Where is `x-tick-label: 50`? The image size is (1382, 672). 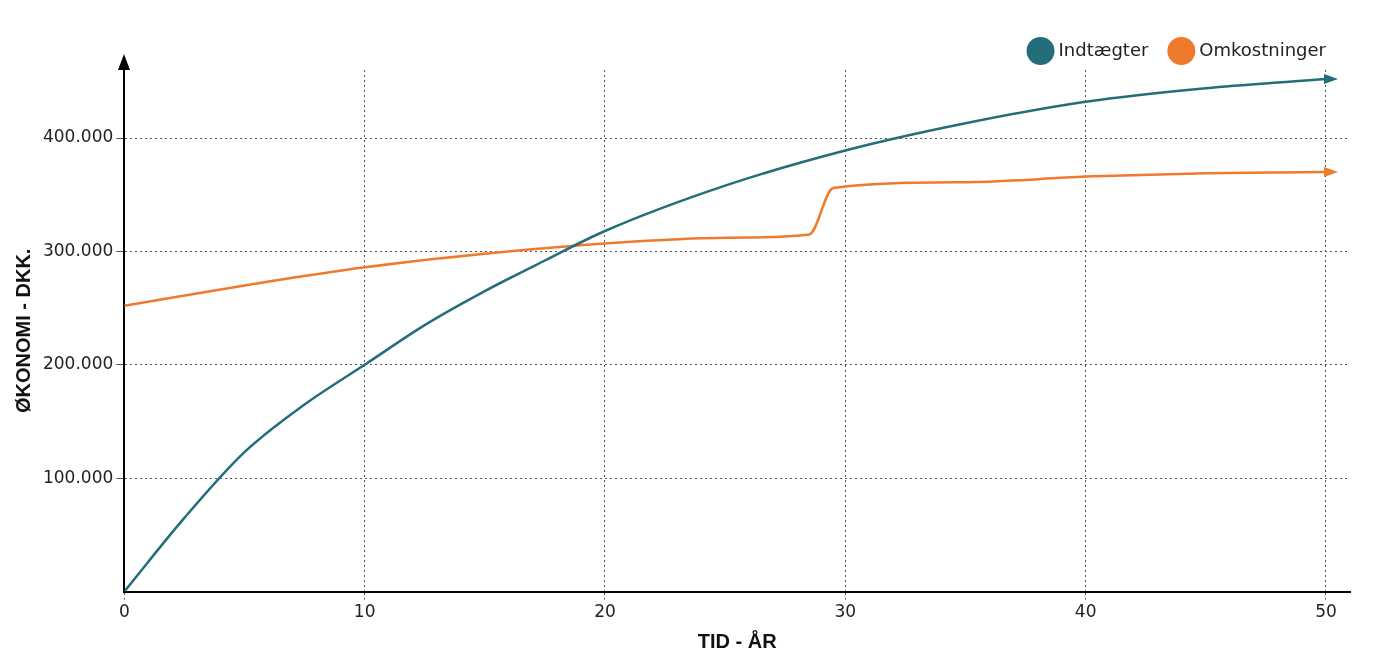
x-tick-label: 50 is located at coordinates (1326, 611).